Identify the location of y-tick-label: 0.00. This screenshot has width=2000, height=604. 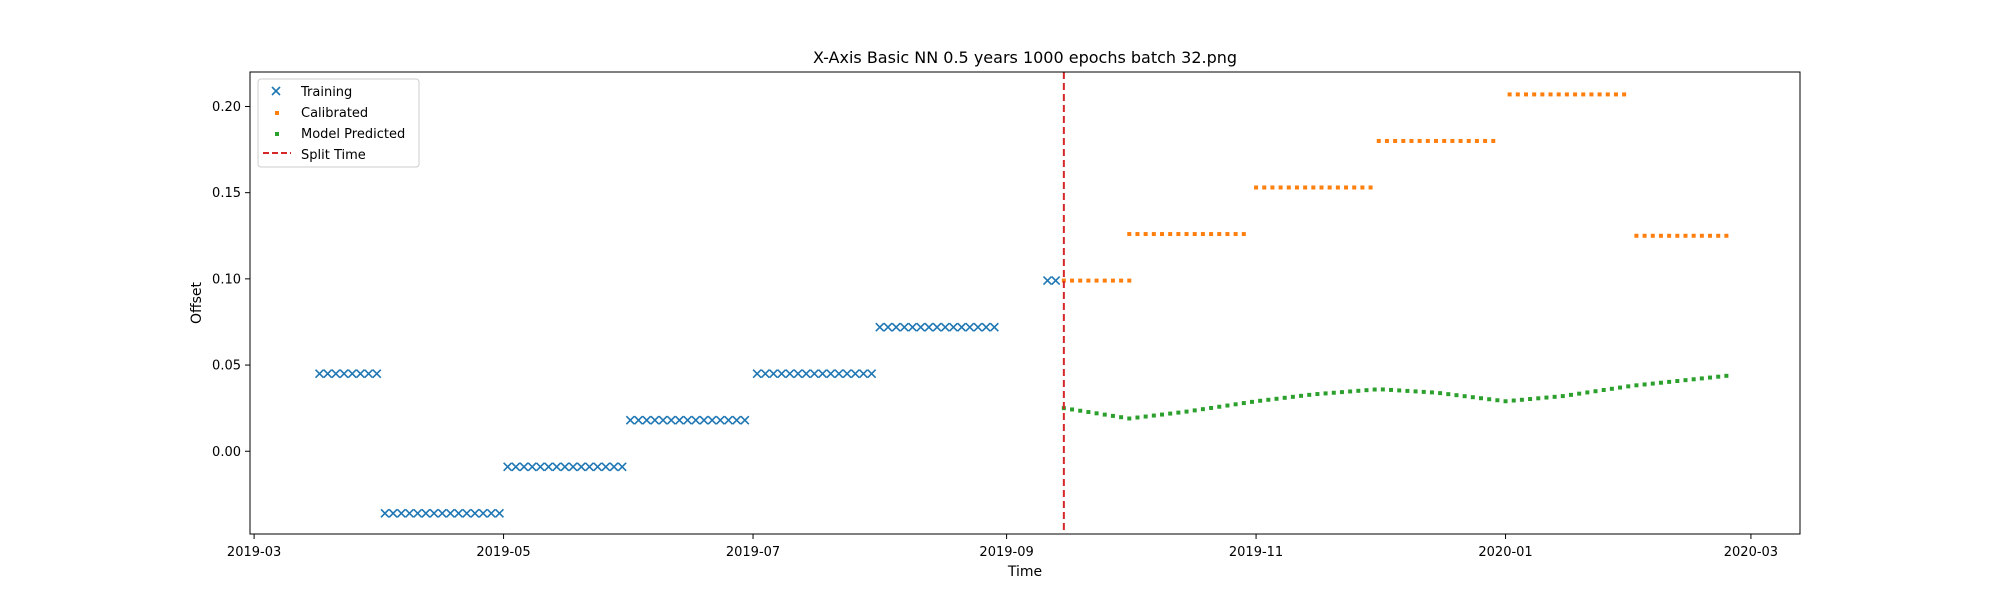
(226, 452).